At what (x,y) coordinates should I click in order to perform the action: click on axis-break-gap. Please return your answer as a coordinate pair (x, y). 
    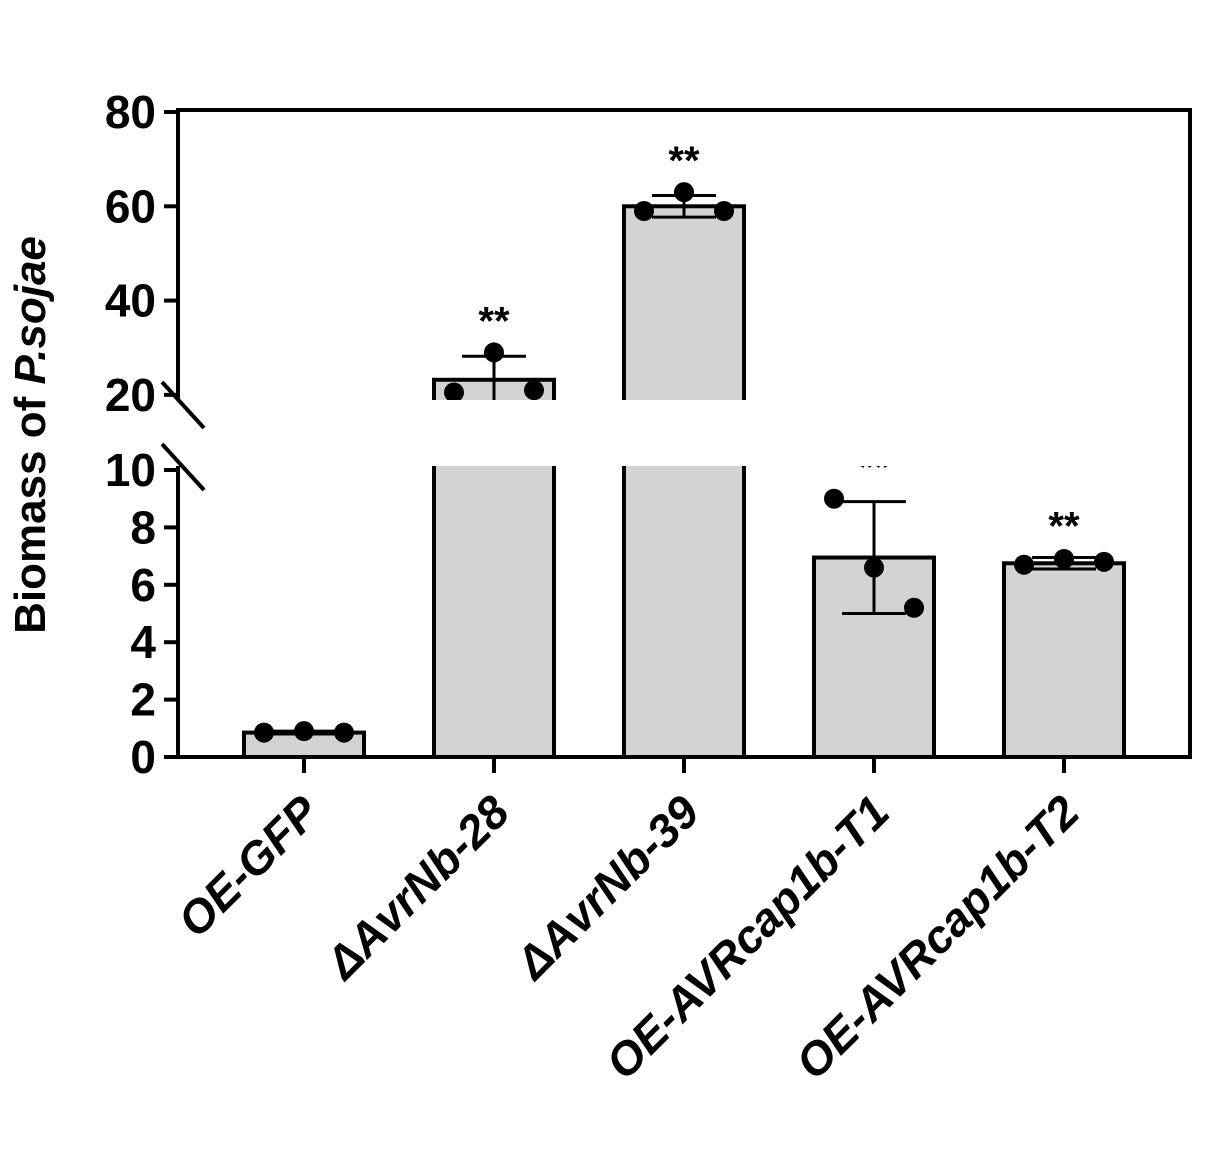
    Looking at the image, I should click on (680, 433).